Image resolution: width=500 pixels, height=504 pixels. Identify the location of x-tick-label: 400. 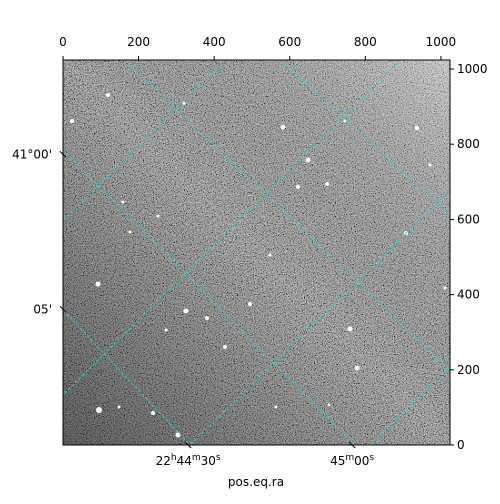
(214, 42).